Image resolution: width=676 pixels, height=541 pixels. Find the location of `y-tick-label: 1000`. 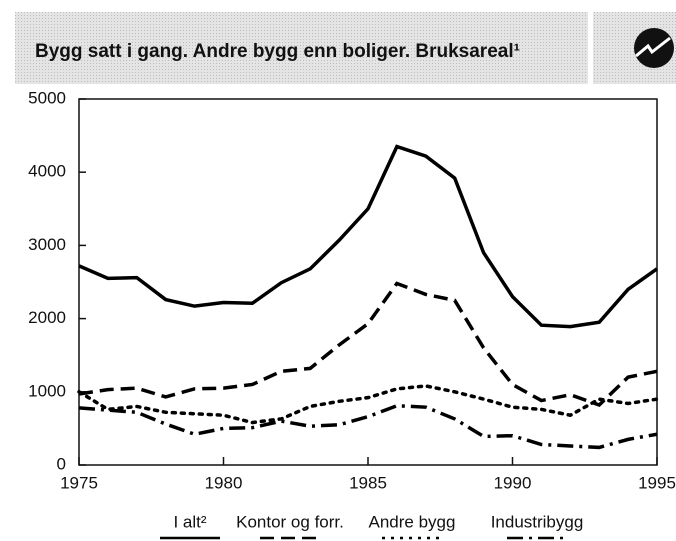

y-tick-label: 1000 is located at coordinates (47, 390).